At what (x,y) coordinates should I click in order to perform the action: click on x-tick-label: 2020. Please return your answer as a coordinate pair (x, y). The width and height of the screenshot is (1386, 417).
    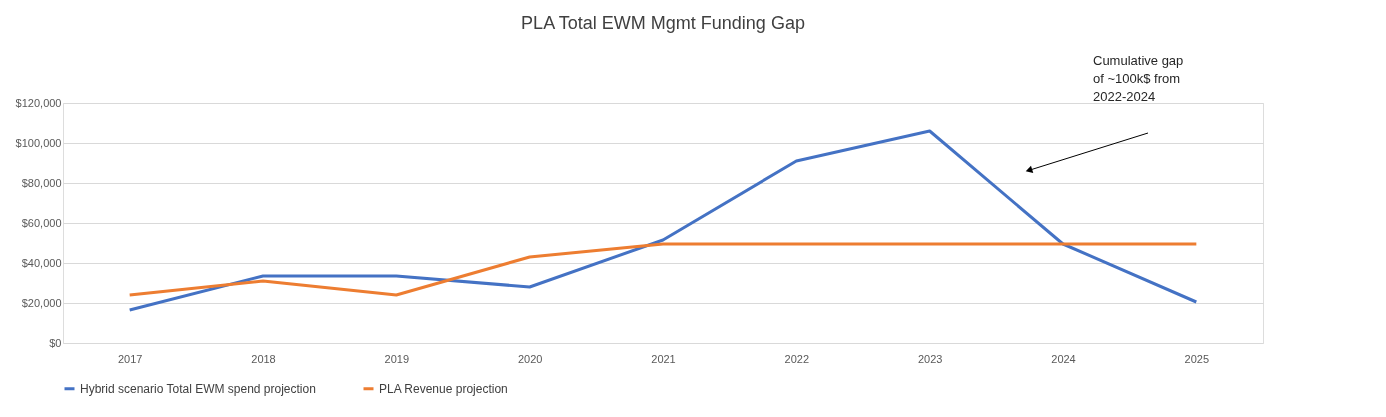
    Looking at the image, I should click on (530, 358).